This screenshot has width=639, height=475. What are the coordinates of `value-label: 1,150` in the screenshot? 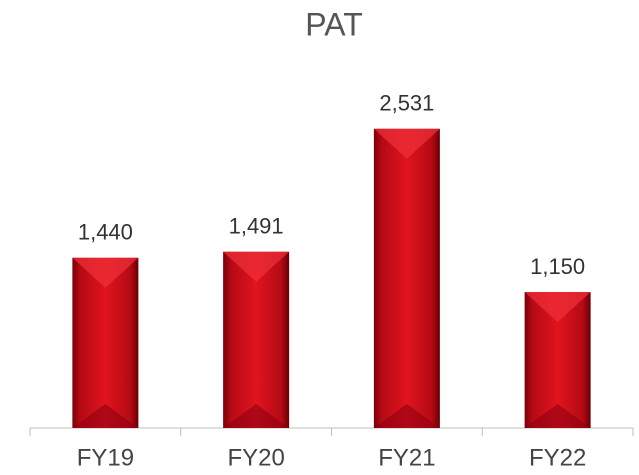 It's located at (557, 266).